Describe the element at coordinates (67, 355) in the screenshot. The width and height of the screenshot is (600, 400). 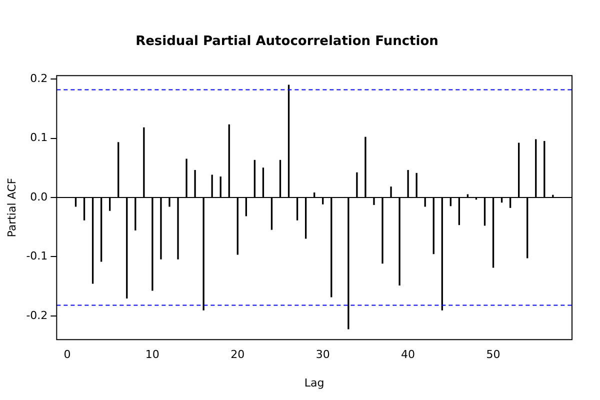
I see `x-tick-label: 0` at that location.